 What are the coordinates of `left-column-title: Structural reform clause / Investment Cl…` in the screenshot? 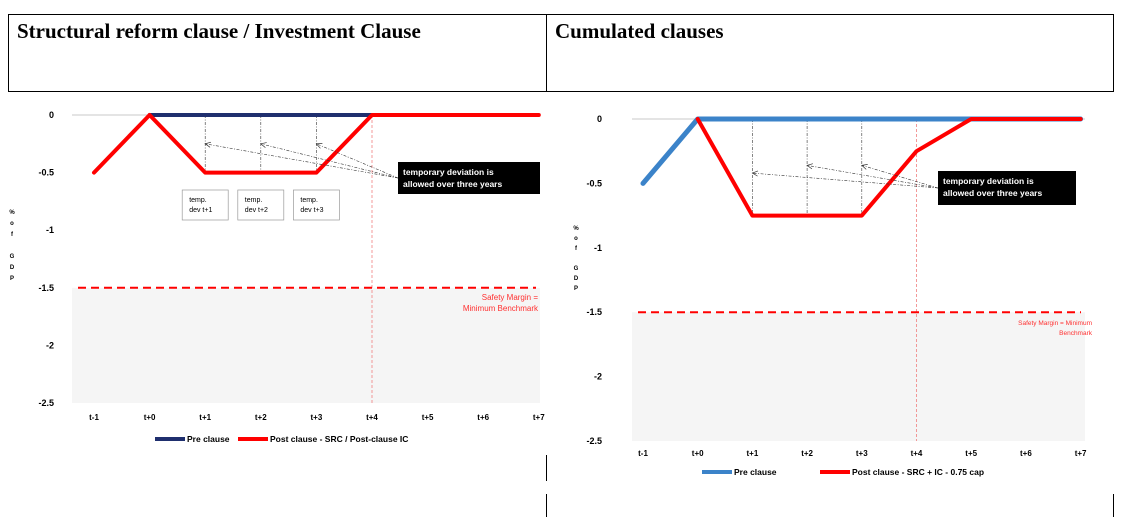 It's located at (278, 53).